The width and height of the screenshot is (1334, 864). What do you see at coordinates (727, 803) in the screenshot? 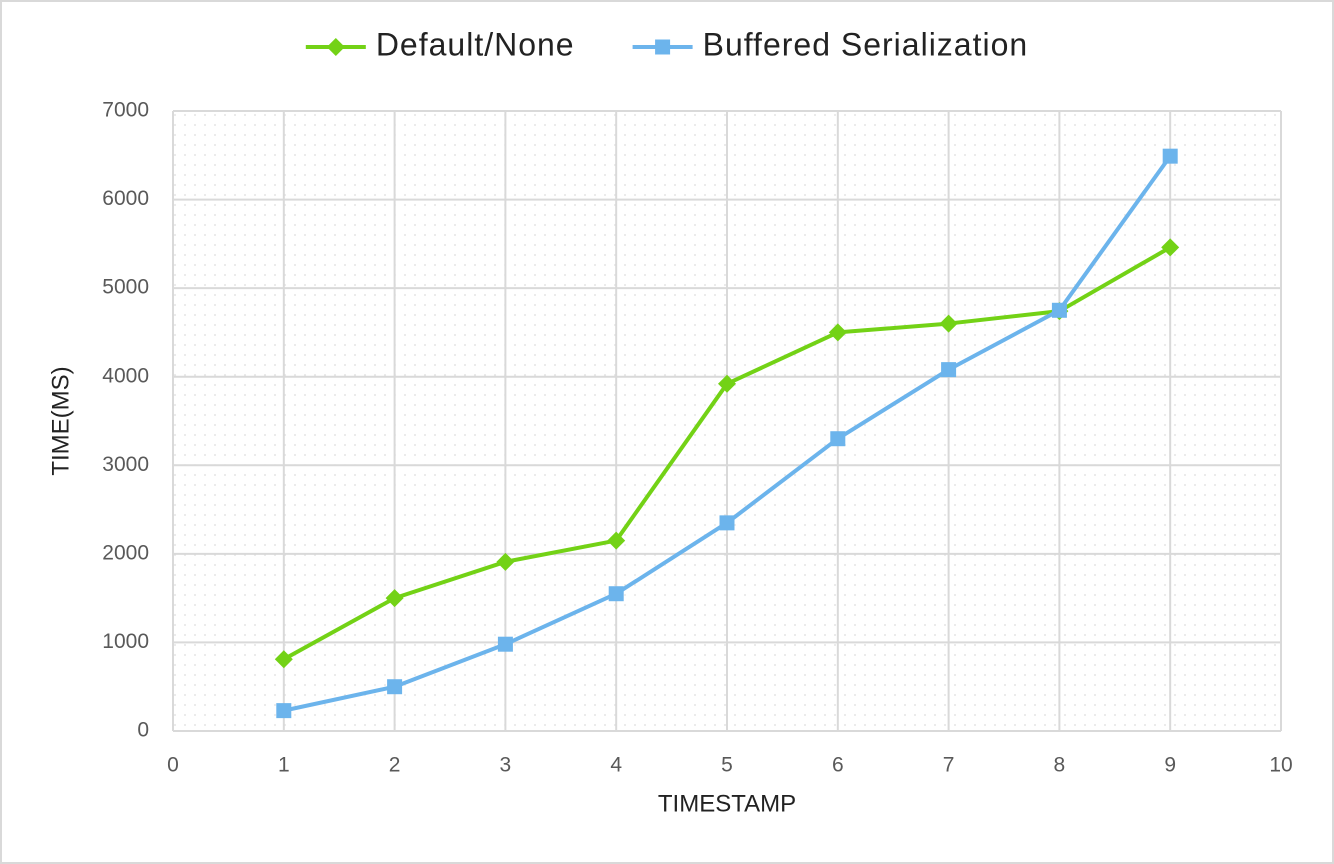
I see `x-axis-title: TIMESTAMP` at bounding box center [727, 803].